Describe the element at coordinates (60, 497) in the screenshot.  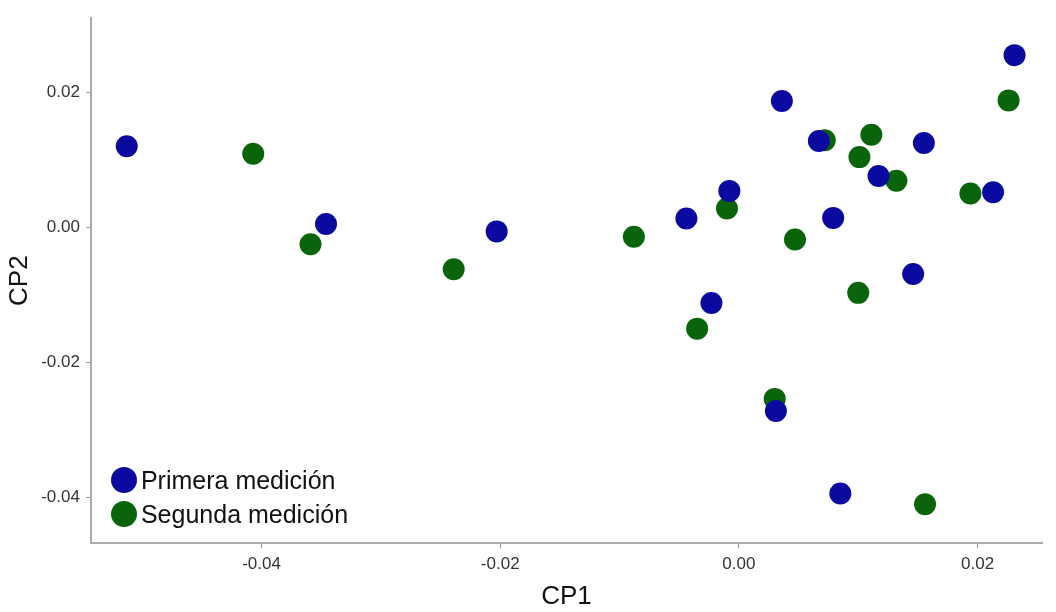
I see `y-tick-label: -0.04` at that location.